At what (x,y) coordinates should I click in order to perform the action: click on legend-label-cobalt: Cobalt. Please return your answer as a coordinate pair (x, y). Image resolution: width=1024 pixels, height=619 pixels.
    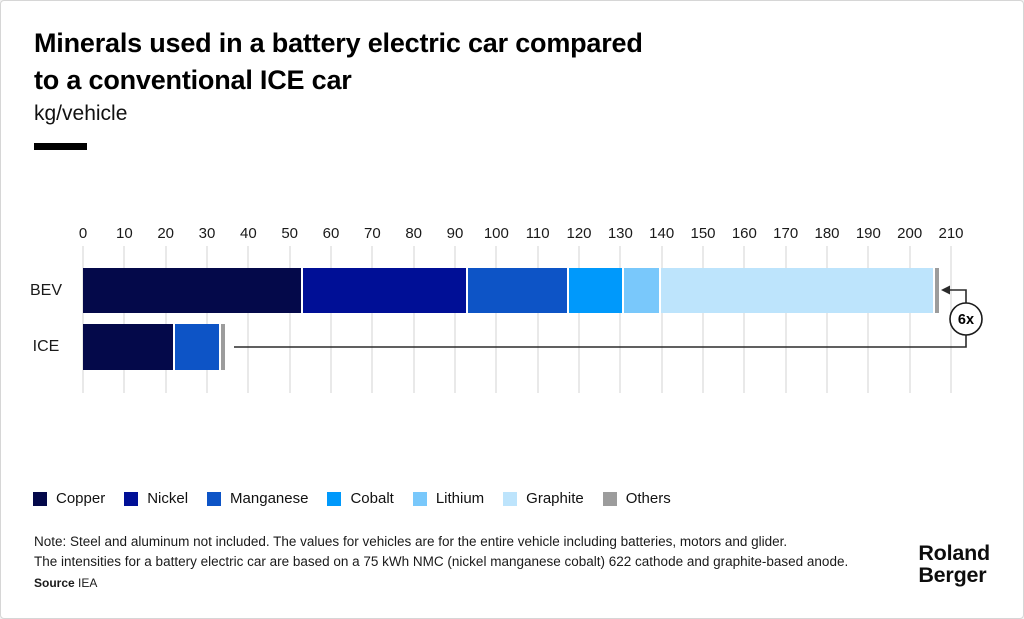
    Looking at the image, I should click on (372, 498).